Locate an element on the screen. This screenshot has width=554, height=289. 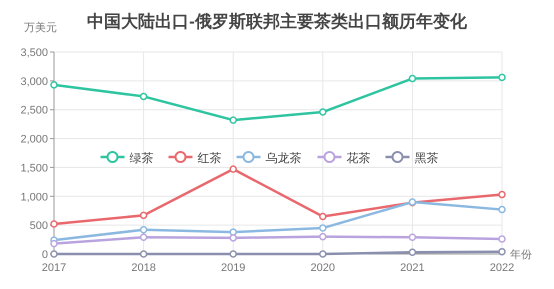
x-tick-label: 2019 is located at coordinates (233, 268).